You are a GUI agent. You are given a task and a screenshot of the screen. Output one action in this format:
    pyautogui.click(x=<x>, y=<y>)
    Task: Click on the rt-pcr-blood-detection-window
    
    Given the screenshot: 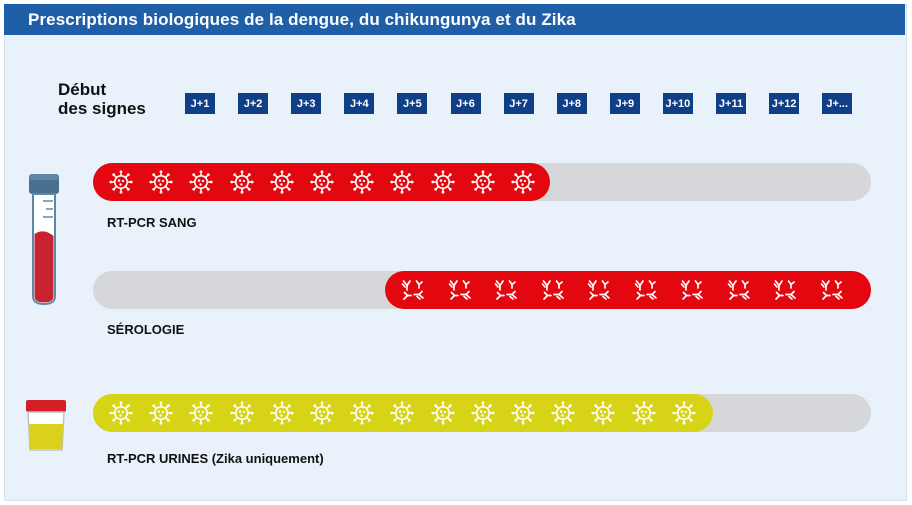 What is the action you would take?
    pyautogui.click(x=321, y=182)
    